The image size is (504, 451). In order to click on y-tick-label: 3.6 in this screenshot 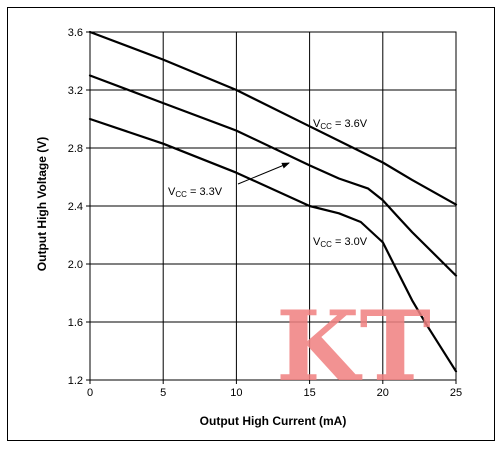, I will do `click(75, 33)`.